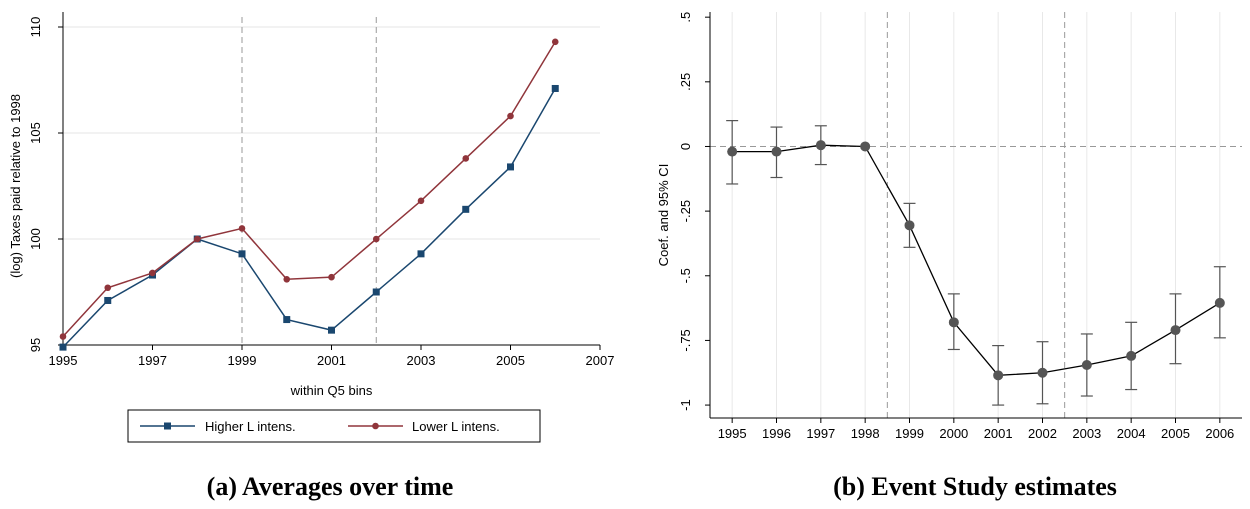 Image resolution: width=1250 pixels, height=509 pixels. I want to click on b-y-tick-label: 0, so click(685, 146).